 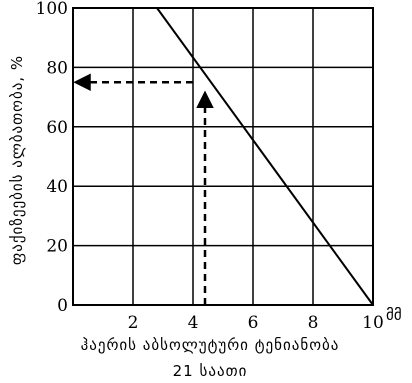 I want to click on x-tick-label: 8, so click(x=313, y=323).